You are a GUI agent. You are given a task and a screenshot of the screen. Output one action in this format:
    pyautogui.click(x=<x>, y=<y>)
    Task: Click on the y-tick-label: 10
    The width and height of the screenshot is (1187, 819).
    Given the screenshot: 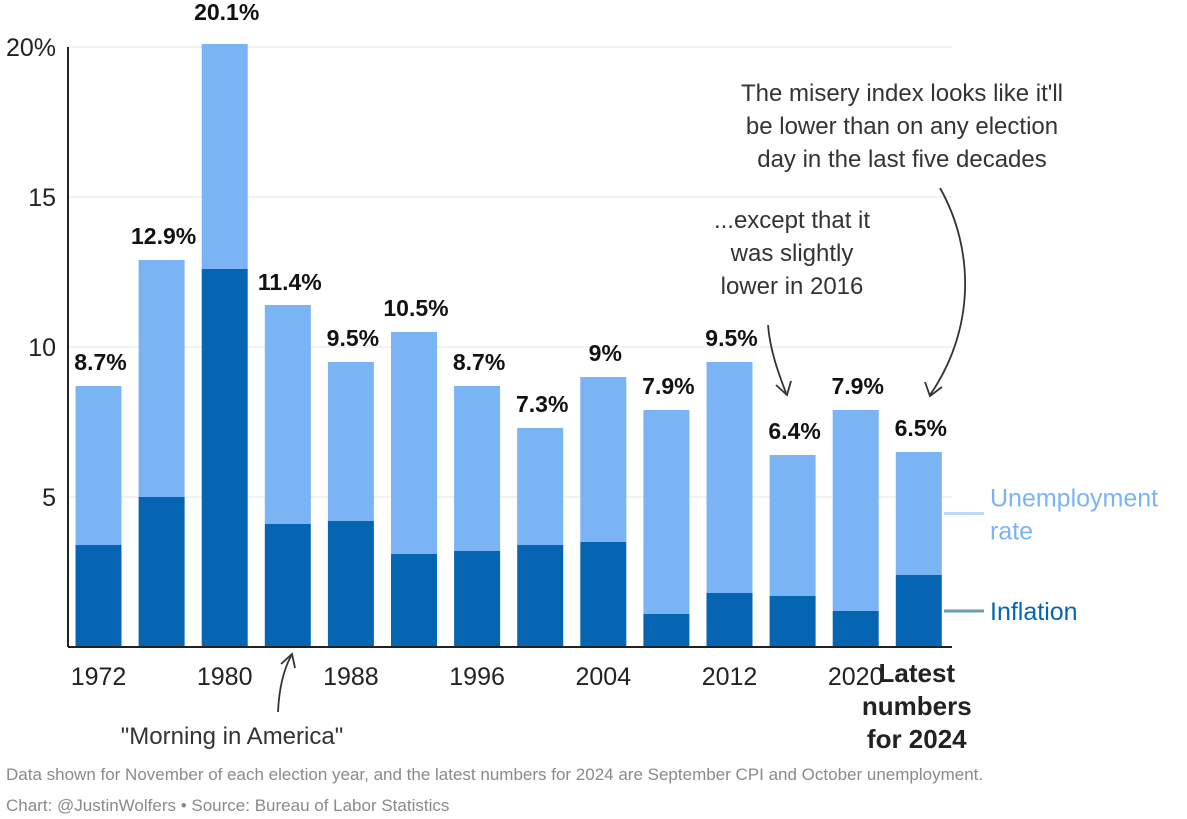 What is the action you would take?
    pyautogui.click(x=42, y=348)
    